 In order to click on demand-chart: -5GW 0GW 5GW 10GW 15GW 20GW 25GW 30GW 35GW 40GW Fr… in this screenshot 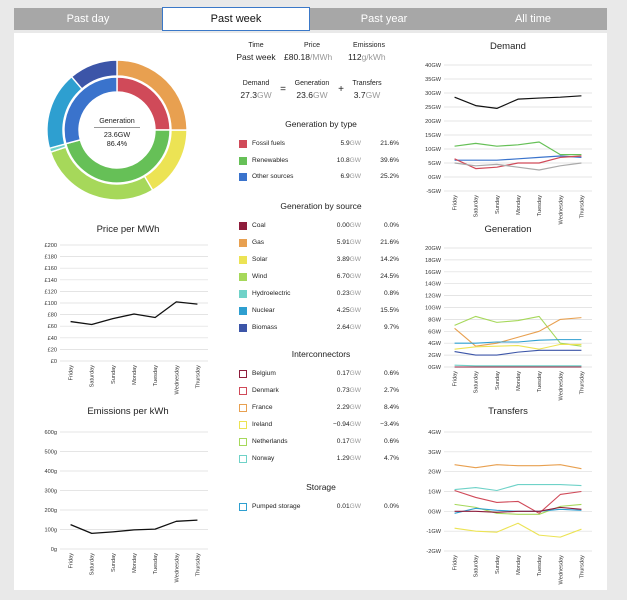, I will do `click(508, 144)`.